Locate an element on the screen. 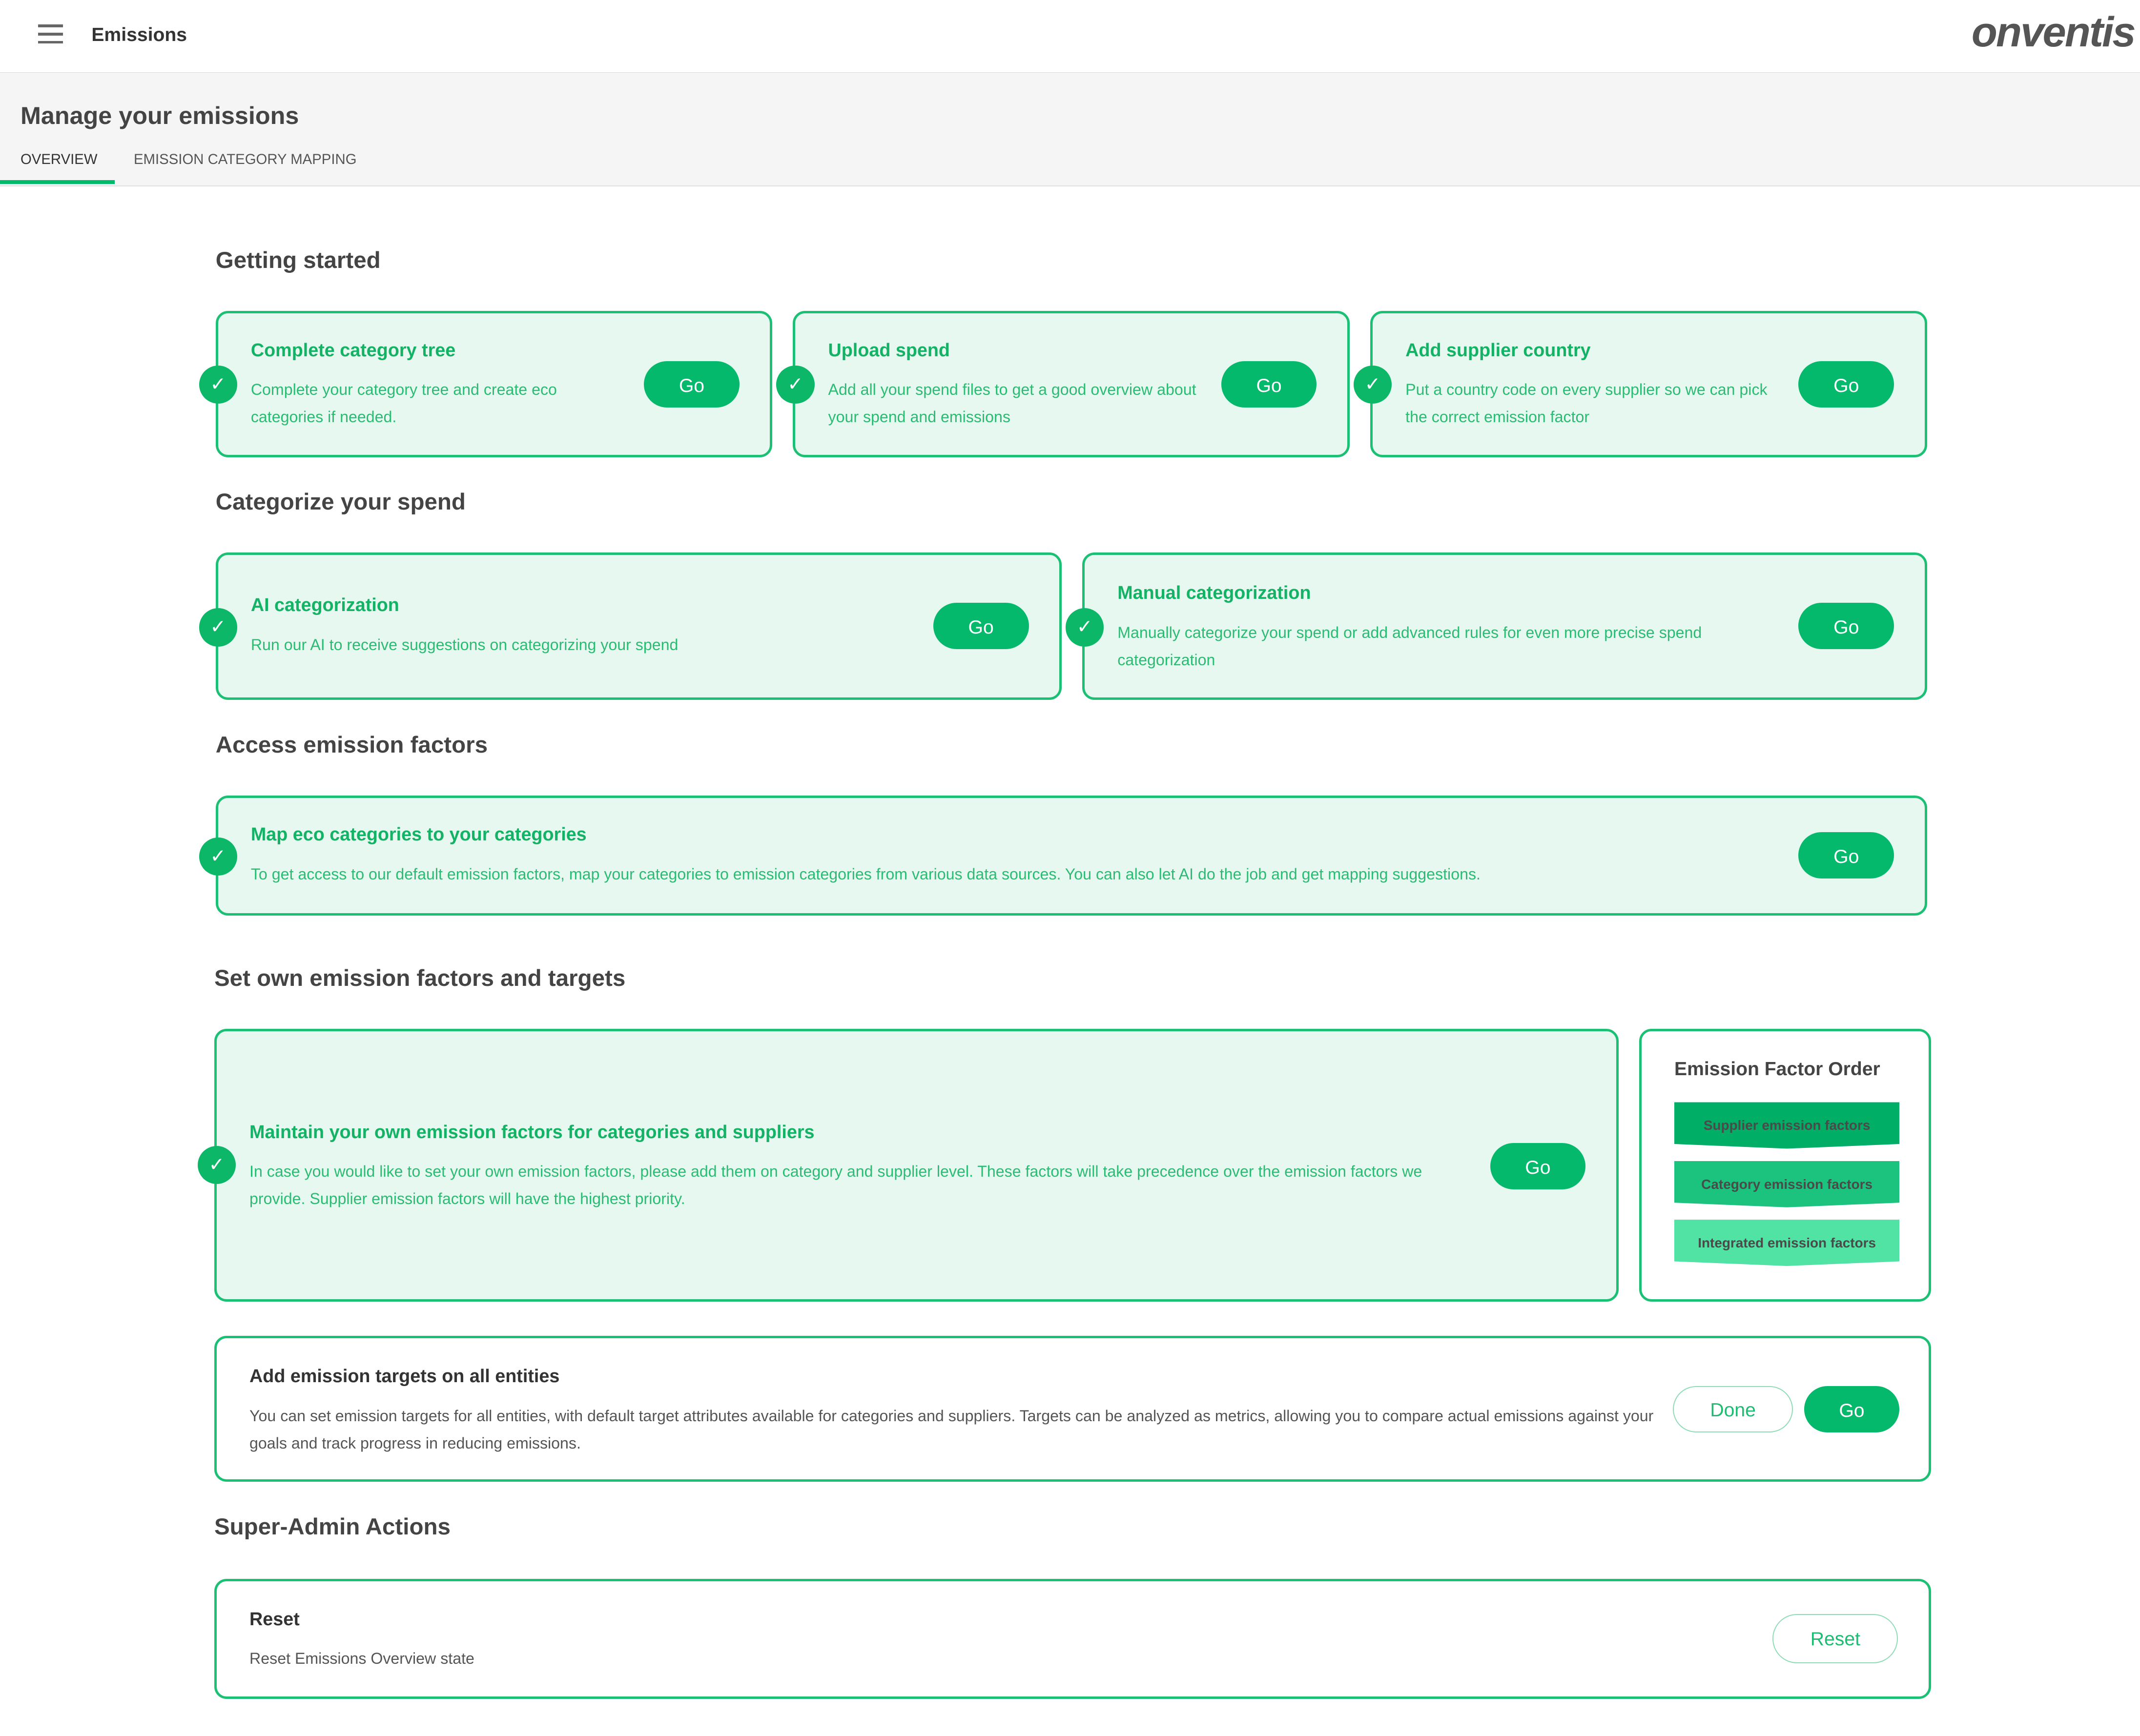  card-title: Complete category tree is located at coordinates (353, 349).